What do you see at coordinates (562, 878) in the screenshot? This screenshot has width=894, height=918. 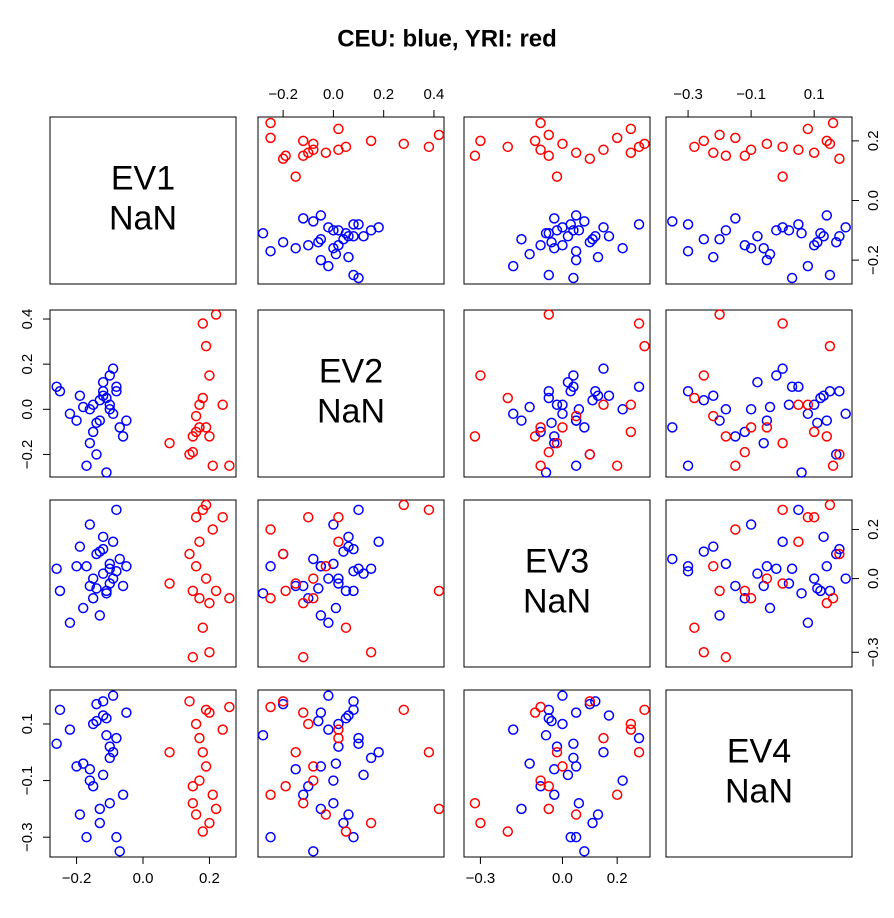 I see `x-tick-label: 0.0` at bounding box center [562, 878].